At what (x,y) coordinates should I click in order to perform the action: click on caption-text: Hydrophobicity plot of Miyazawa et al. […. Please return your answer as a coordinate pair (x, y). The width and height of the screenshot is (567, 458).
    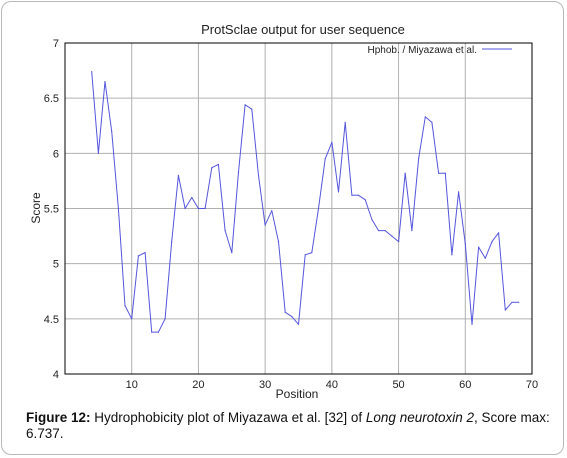
    Looking at the image, I should click on (228, 417).